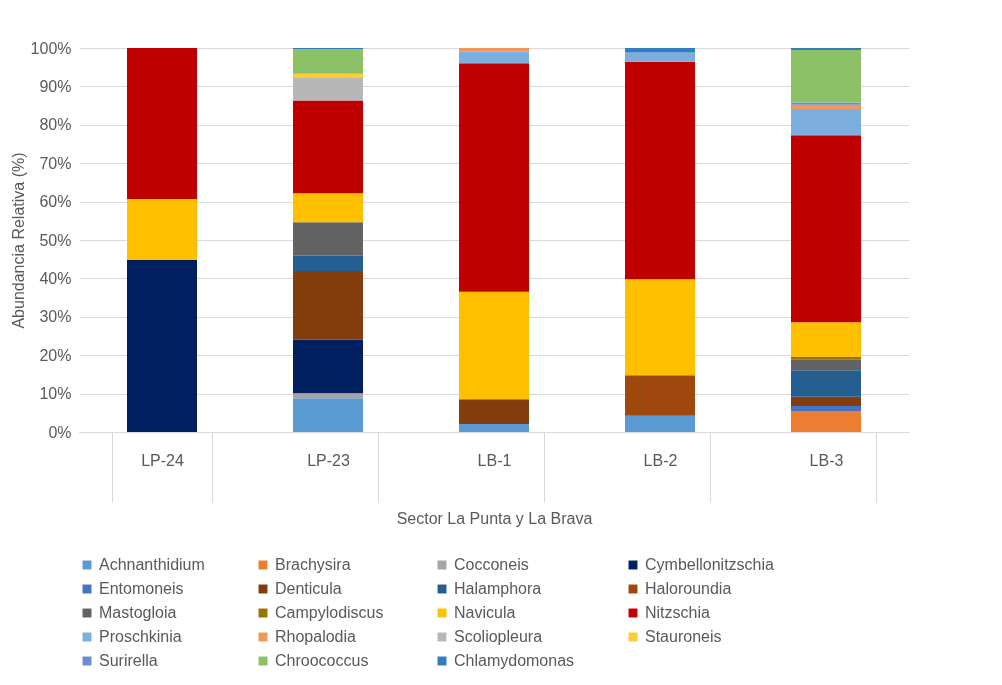 The width and height of the screenshot is (1002, 685). What do you see at coordinates (329, 612) in the screenshot?
I see `legend-label: Campylodiscus` at bounding box center [329, 612].